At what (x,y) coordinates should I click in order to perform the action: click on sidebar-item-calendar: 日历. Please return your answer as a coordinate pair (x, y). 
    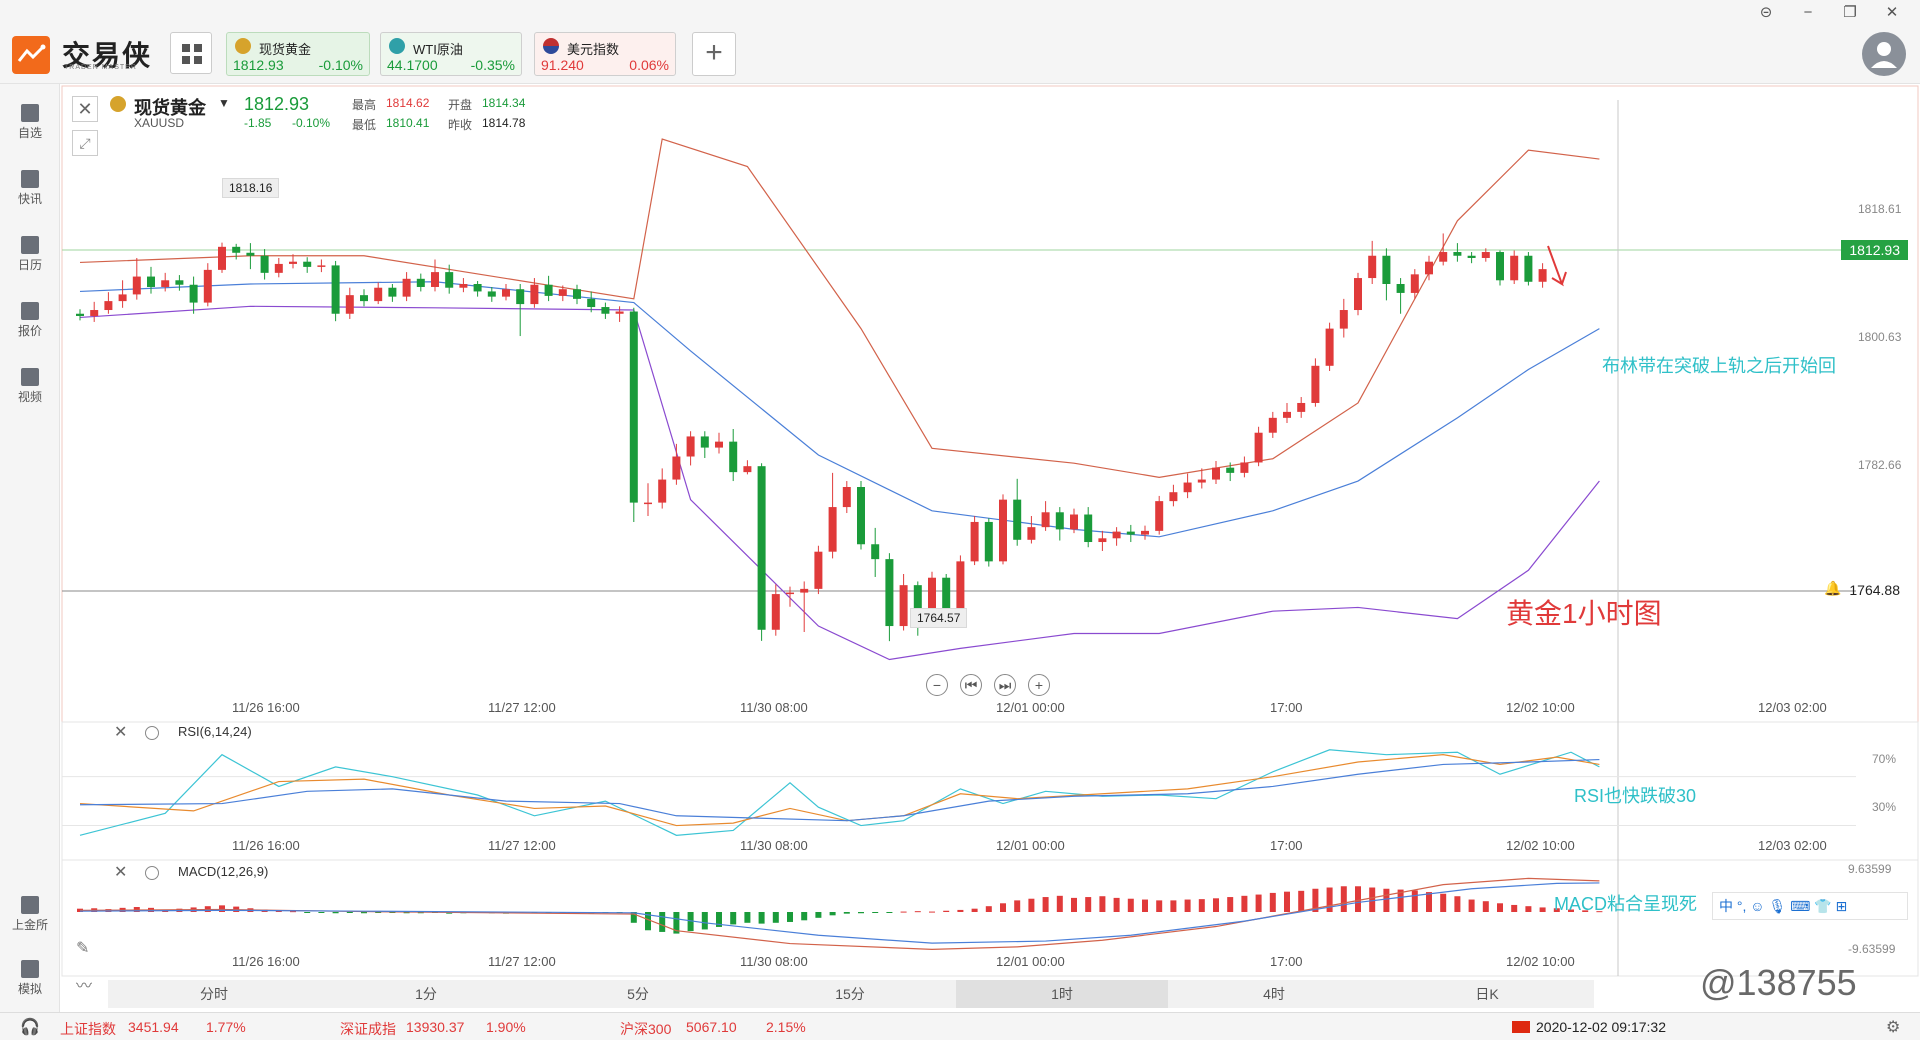
    Looking at the image, I should click on (30, 256).